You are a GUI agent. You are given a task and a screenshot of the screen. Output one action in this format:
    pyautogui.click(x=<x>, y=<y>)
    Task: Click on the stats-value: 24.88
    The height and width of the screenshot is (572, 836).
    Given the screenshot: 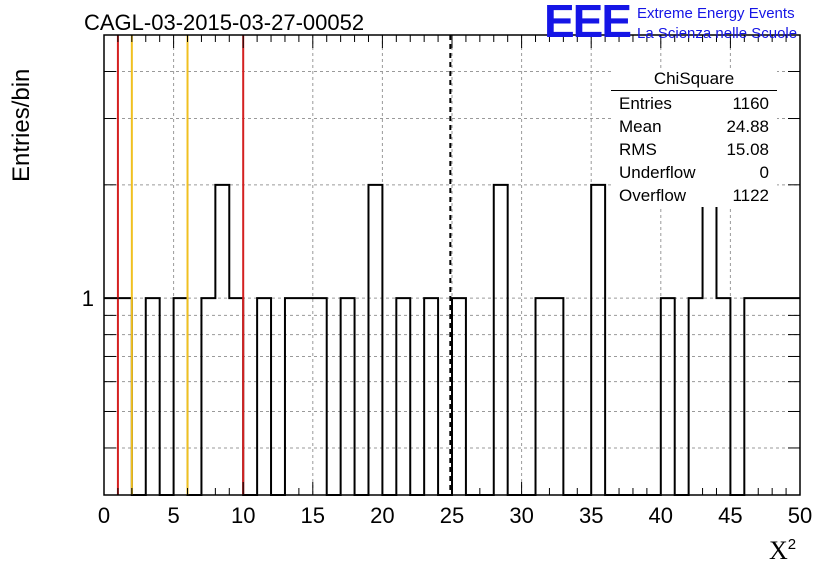 What is the action you would take?
    pyautogui.click(x=747, y=126)
    